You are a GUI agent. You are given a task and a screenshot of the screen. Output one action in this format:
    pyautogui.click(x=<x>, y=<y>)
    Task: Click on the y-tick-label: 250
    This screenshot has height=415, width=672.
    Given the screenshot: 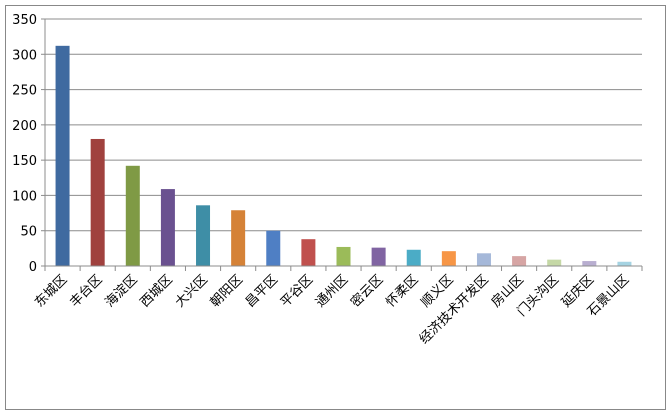 What is the action you would take?
    pyautogui.click(x=24, y=91)
    